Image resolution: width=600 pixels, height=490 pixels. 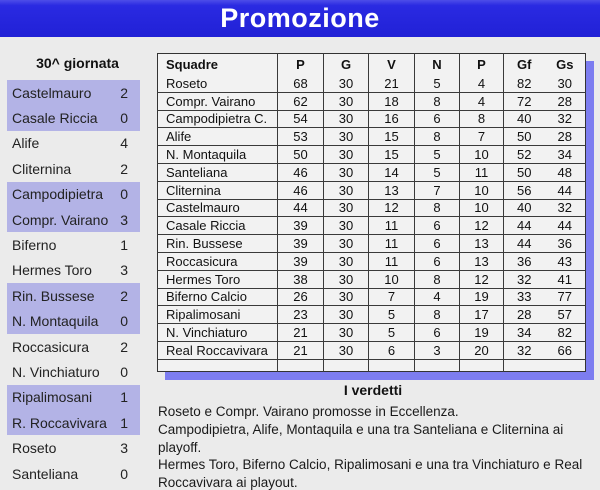 I want to click on team-name: Santeliana, so click(x=45, y=473).